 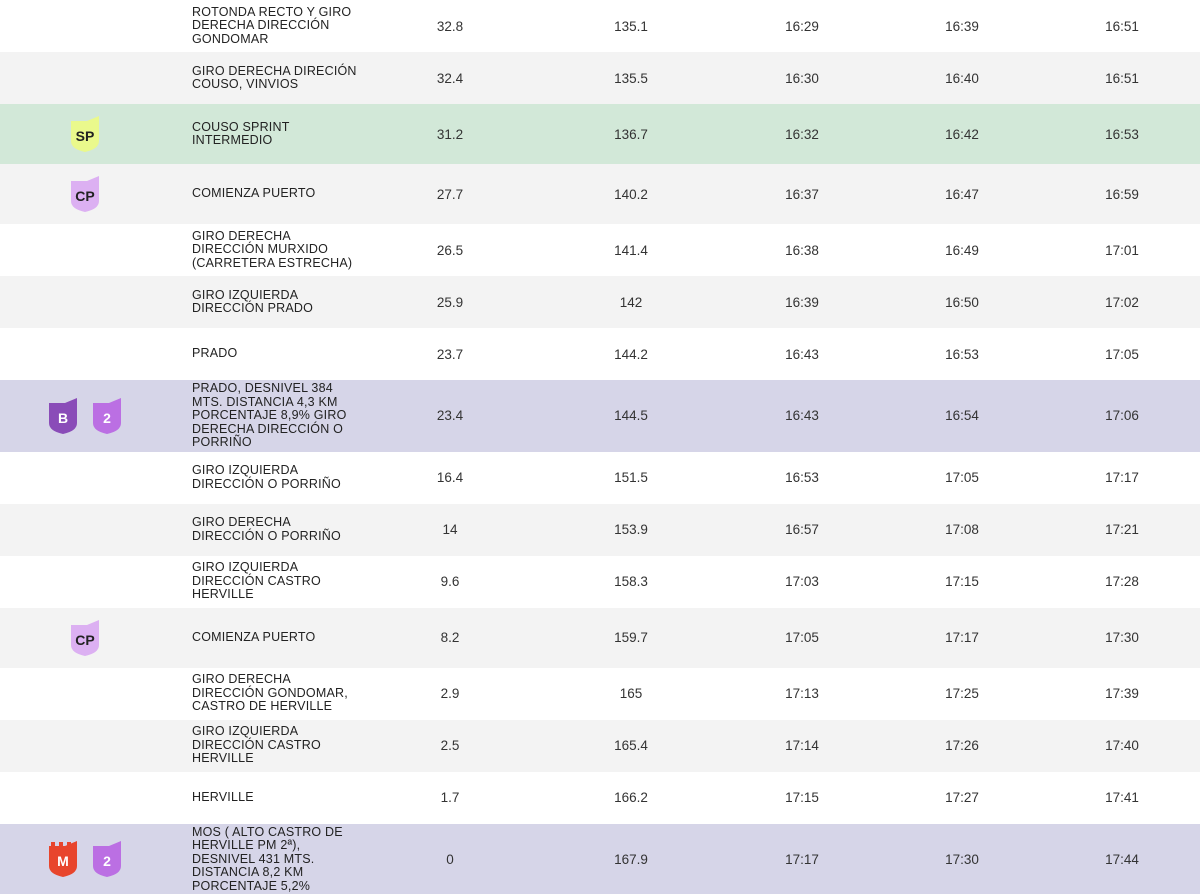 What do you see at coordinates (450, 693) in the screenshot?
I see `cell: 2.9` at bounding box center [450, 693].